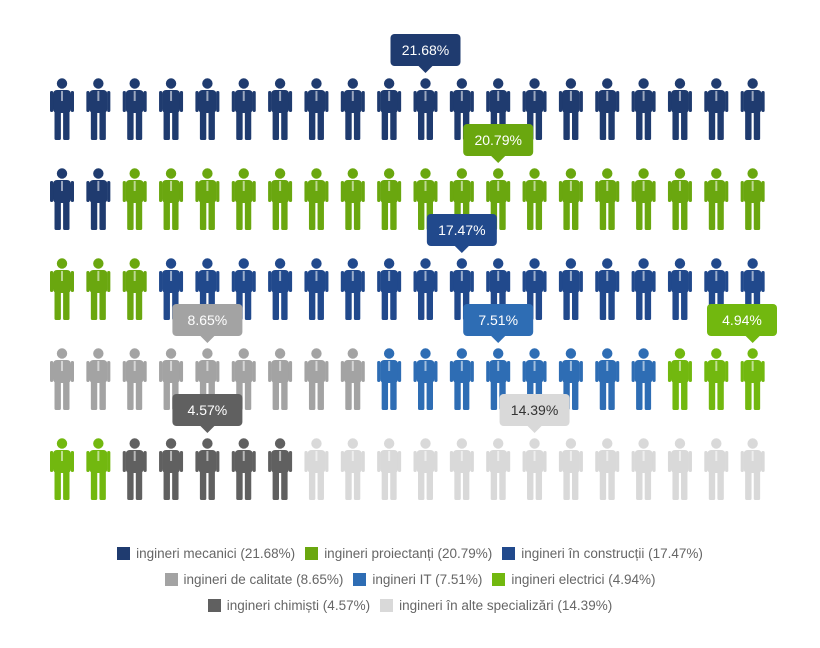 This screenshot has width=820, height=648. Describe the element at coordinates (427, 579) in the screenshot. I see `legend-label: ingineri IT (7.51%)` at that location.